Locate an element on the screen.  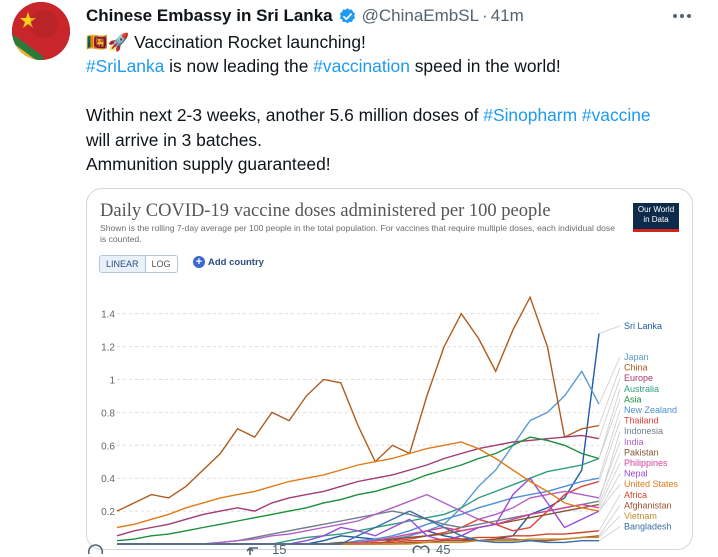
y-tick-label: 0.2 is located at coordinates (108, 512).